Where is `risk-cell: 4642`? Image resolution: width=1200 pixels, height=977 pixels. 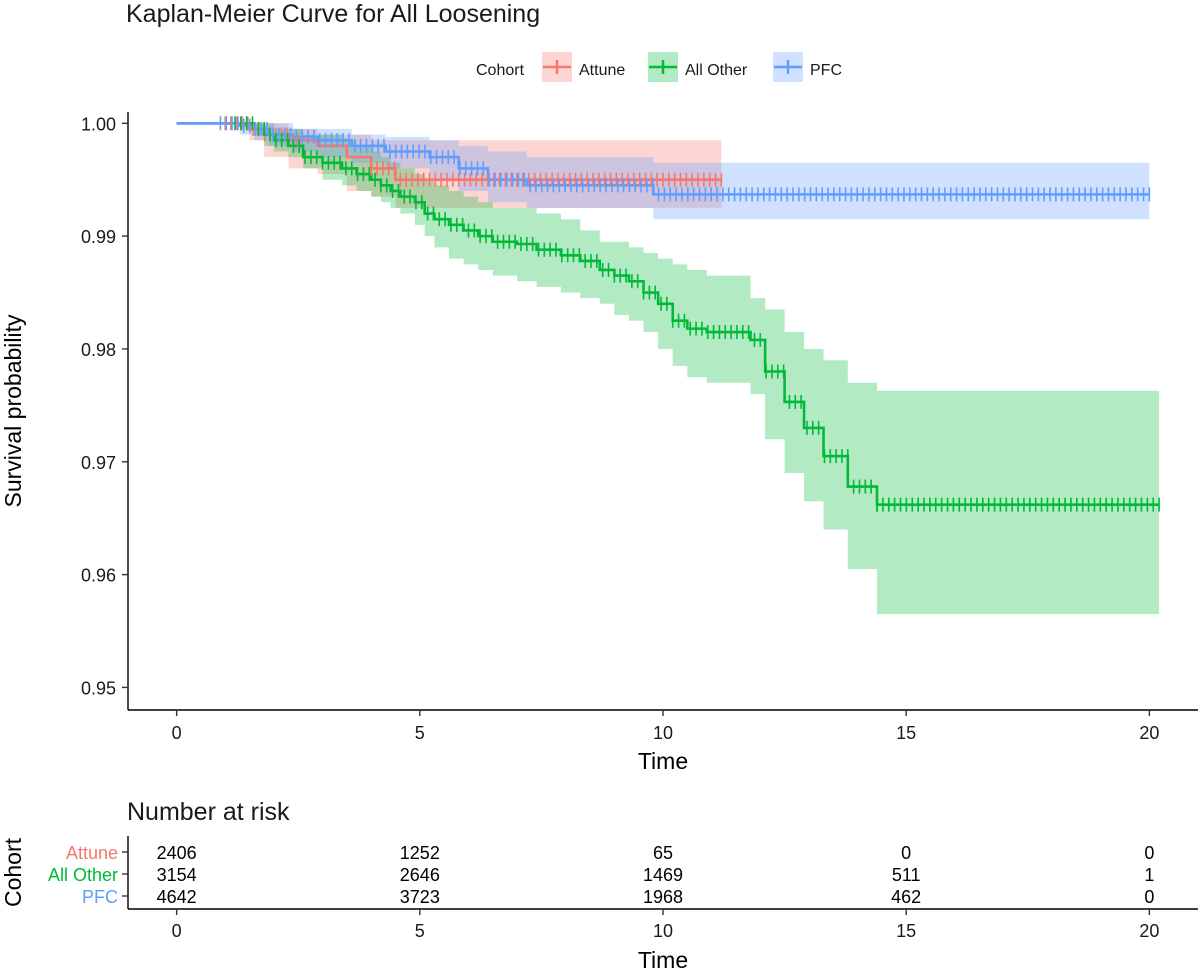 risk-cell: 4642 is located at coordinates (177, 897).